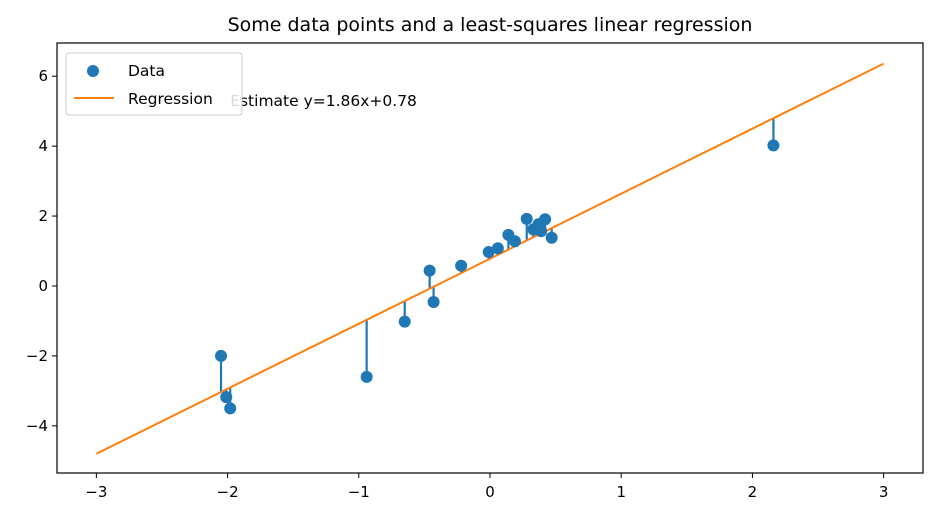 This screenshot has width=938, height=521. Describe the element at coordinates (43, 216) in the screenshot. I see `y-tick-label: 2` at that location.